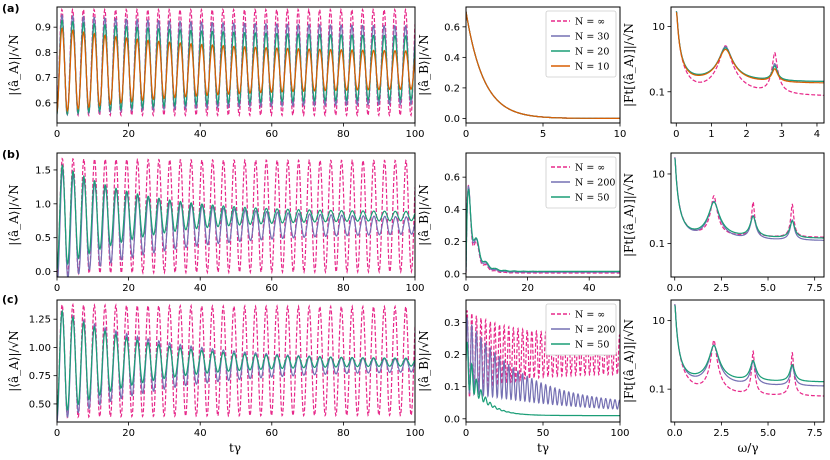  What do you see at coordinates (57, 134) in the screenshot?
I see `x-tick-label-a-left-0: 0` at bounding box center [57, 134].